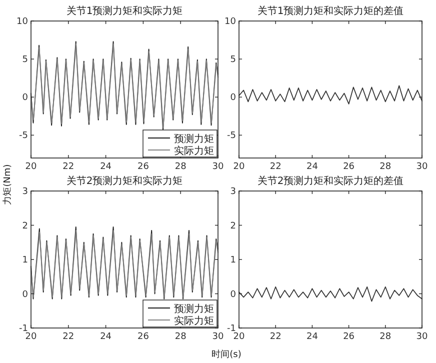 This screenshot has height=363, width=436. What do you see at coordinates (124, 11) in the screenshot?
I see `chart-title: 关节1预测力矩和实际力矩` at bounding box center [124, 11].